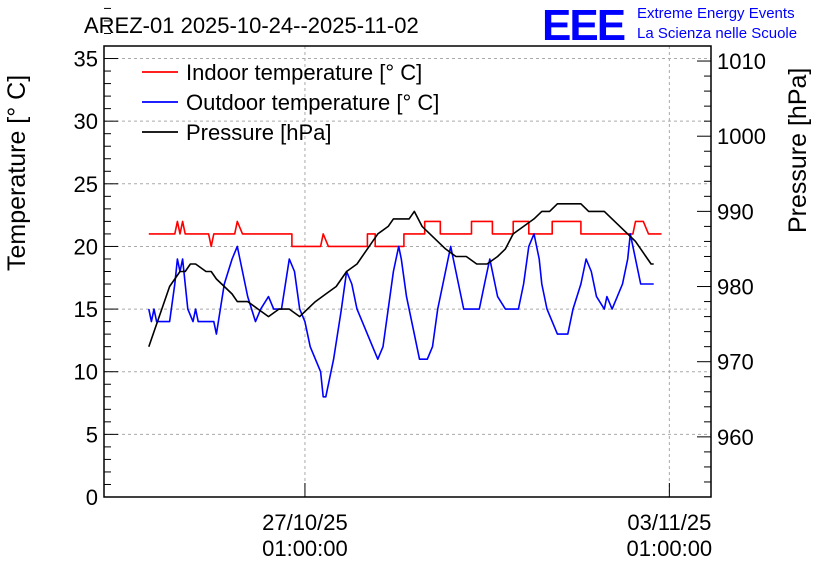 The width and height of the screenshot is (836, 572). I want to click on y-axis-label: Temperature [° C], so click(17, 173).